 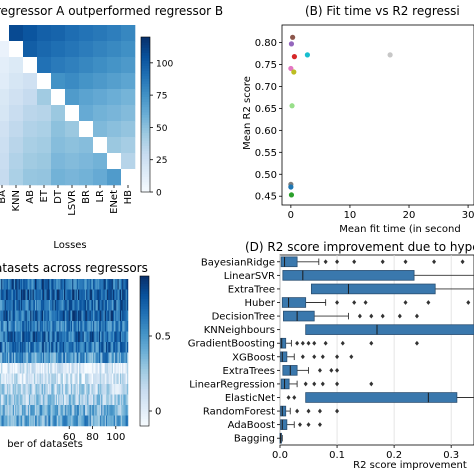 What do you see at coordinates (74, 268) in the screenshot?
I see `panel-c-title: atasets across regressors` at bounding box center [74, 268].